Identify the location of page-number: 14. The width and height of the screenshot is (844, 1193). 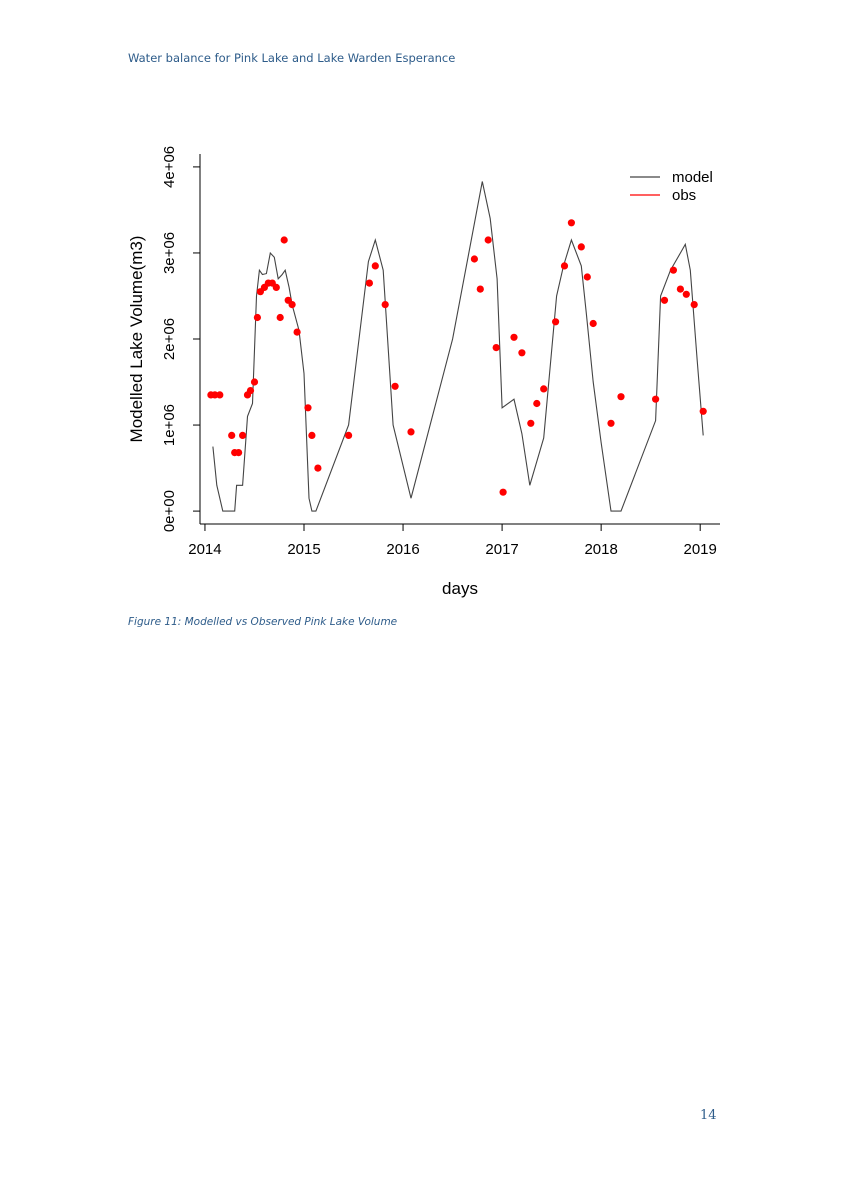
(708, 1115).